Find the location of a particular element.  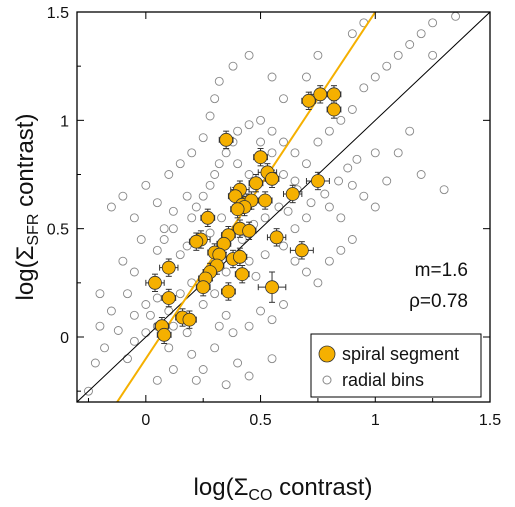

y-axis-title: log(ΣSFR contrast) is located at coordinates (27, 207).